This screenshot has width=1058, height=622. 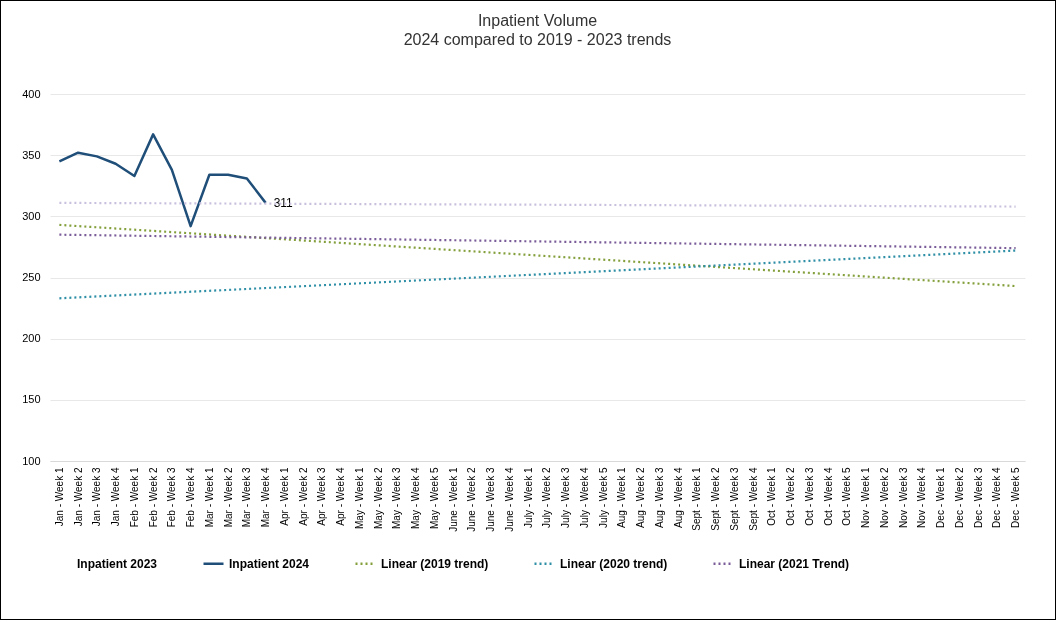 What do you see at coordinates (697, 499) in the screenshot?
I see `x-tick-label: Sept - Week 1` at bounding box center [697, 499].